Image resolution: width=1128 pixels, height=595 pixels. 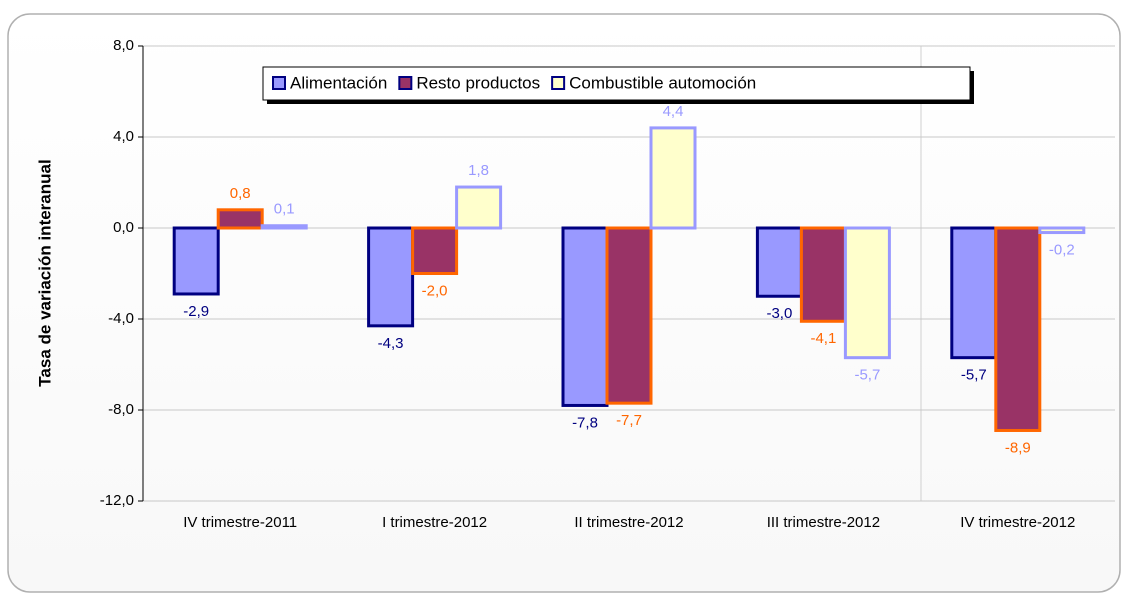 What do you see at coordinates (662, 82) in the screenshot?
I see `legend-label: Combustible automoción` at bounding box center [662, 82].